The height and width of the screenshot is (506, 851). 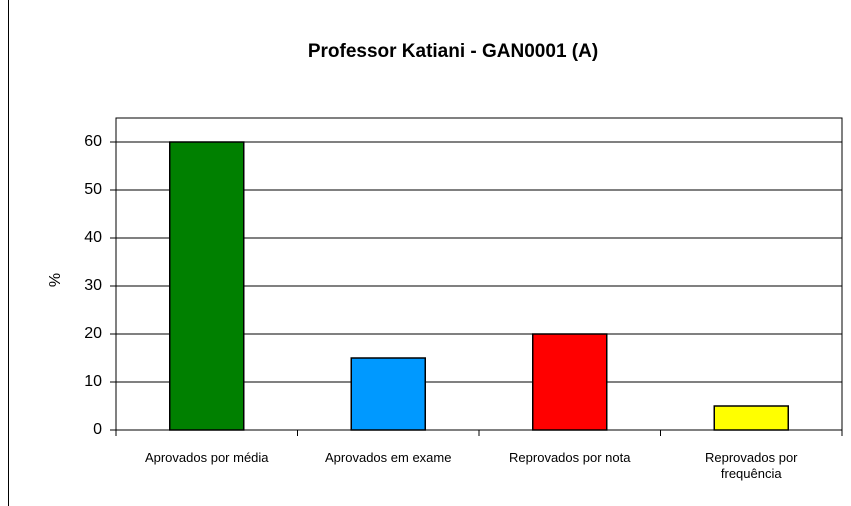 What do you see at coordinates (97, 429) in the screenshot?
I see `y-tick-label: 0` at bounding box center [97, 429].